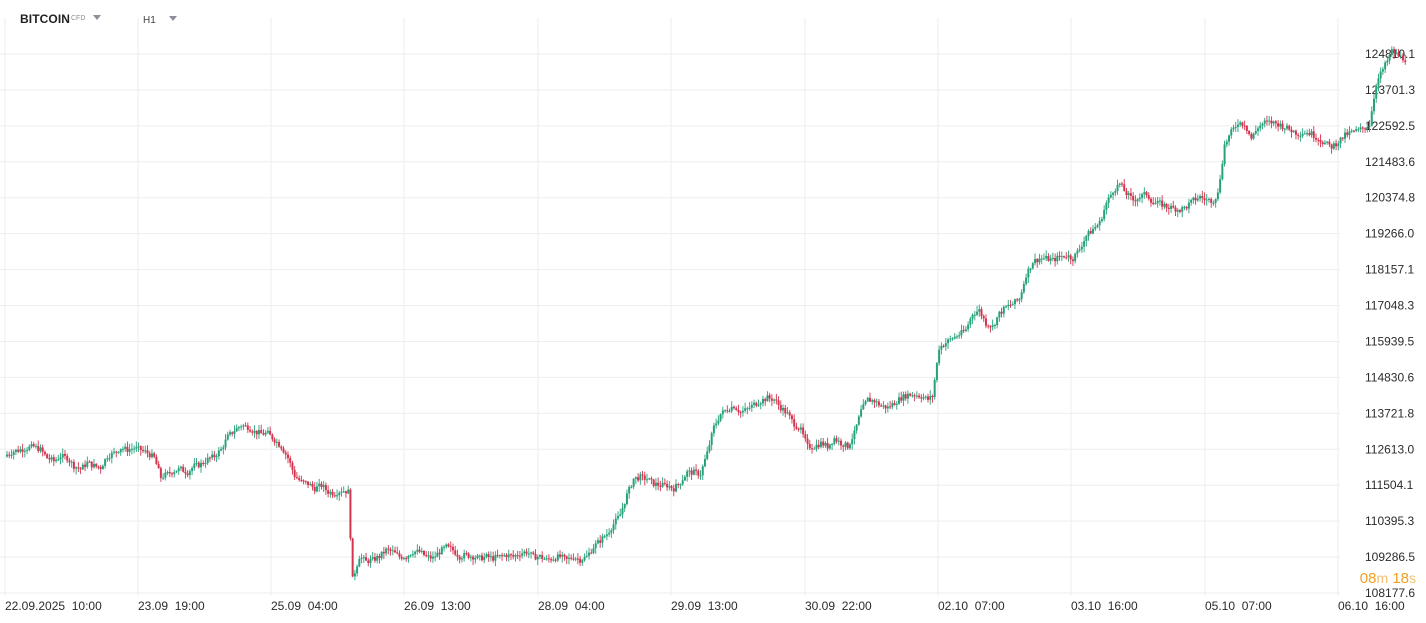 This screenshot has width=1426, height=623. Describe the element at coordinates (45, 19) in the screenshot. I see `symbol-selector: BITCOIN` at that location.